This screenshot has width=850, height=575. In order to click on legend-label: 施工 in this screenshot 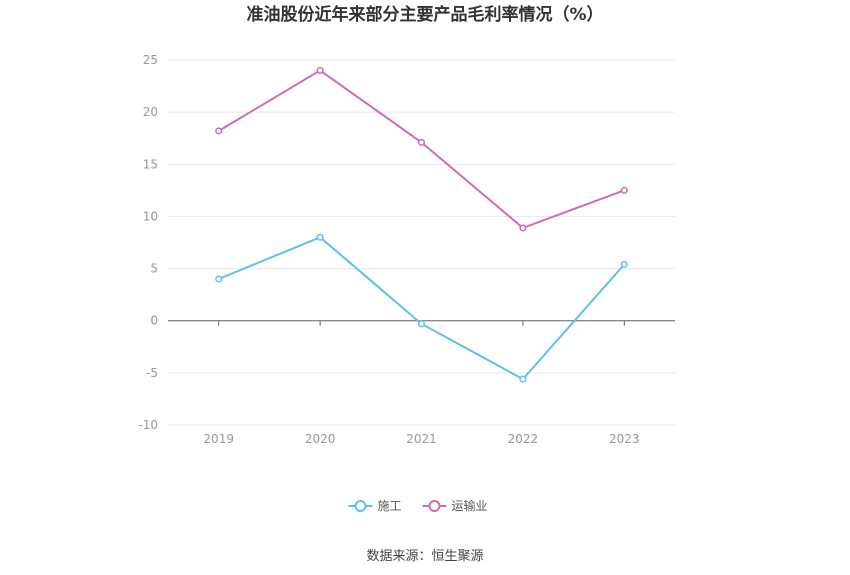, I will do `click(390, 506)`.